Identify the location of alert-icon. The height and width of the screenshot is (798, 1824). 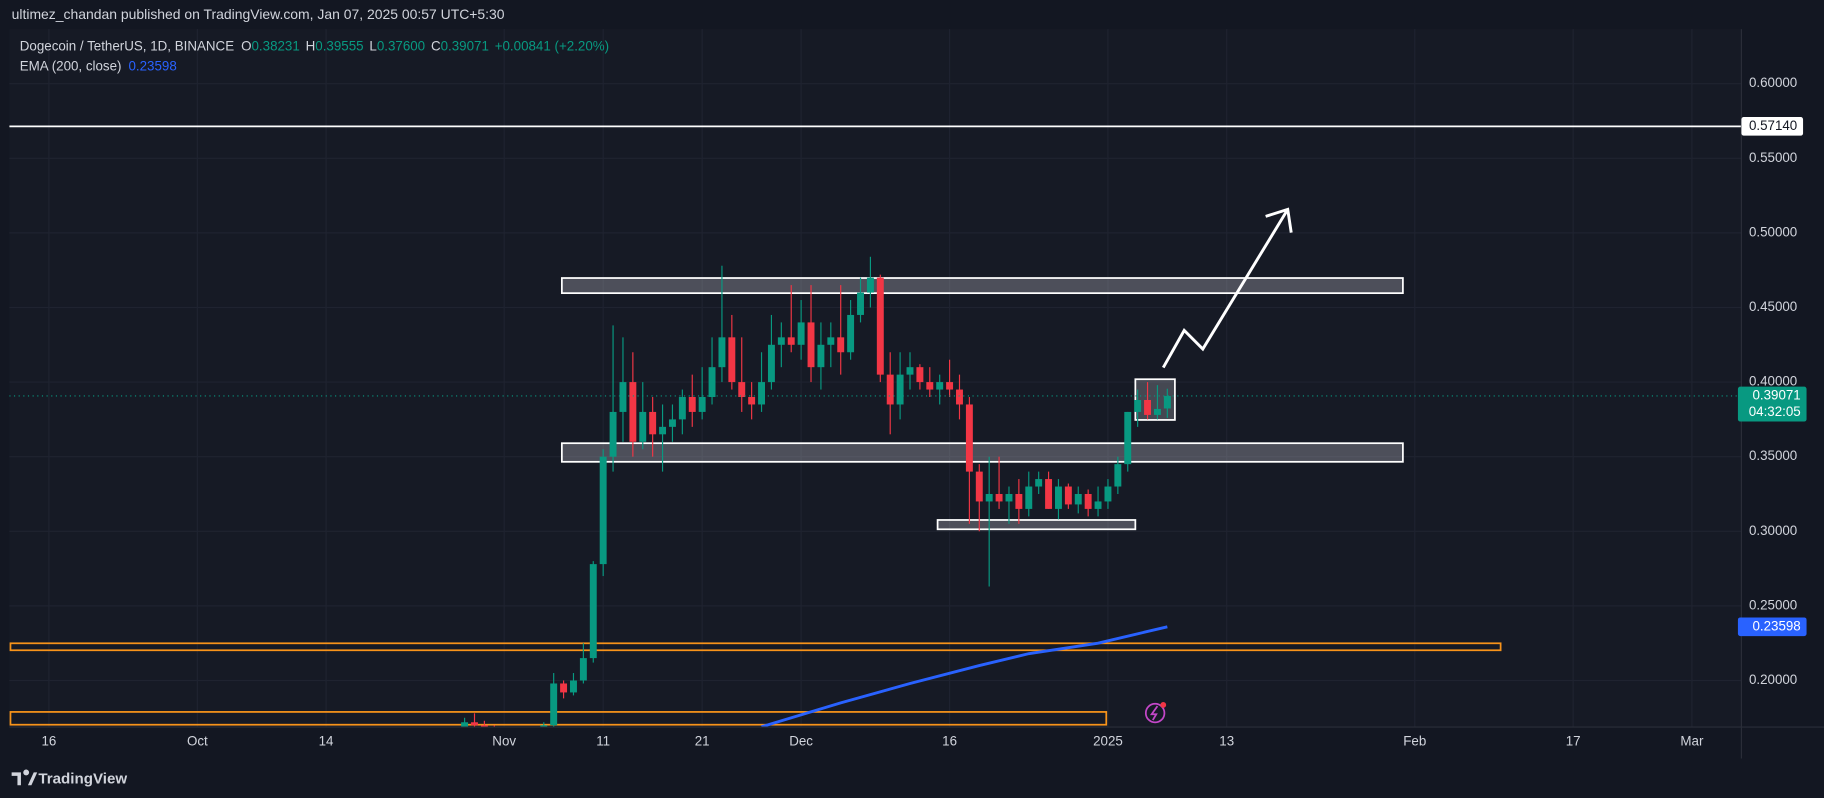
(1155, 713).